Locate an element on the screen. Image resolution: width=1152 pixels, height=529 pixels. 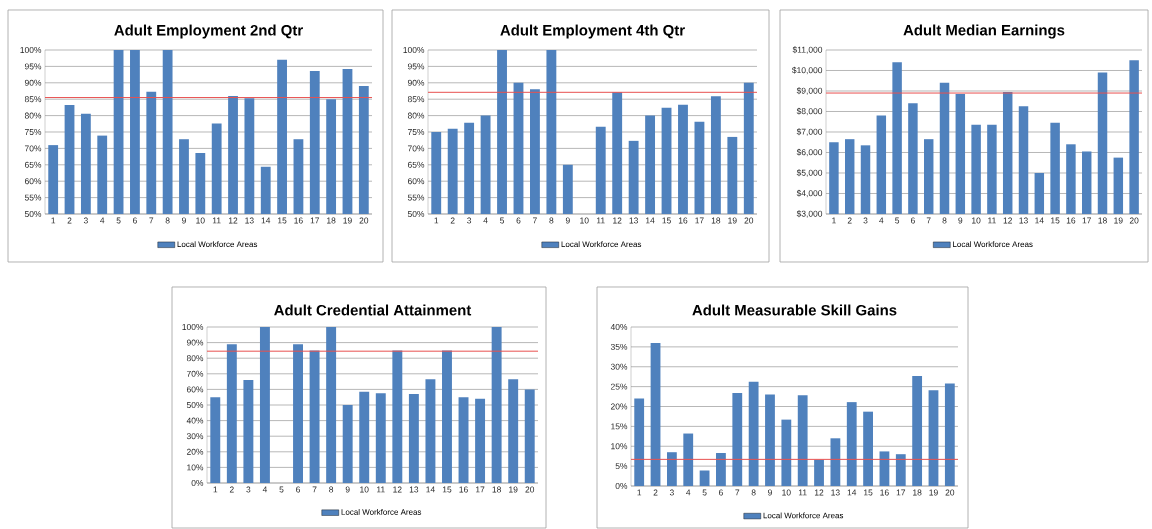
y-tick-label: $4,000 is located at coordinates (809, 193).